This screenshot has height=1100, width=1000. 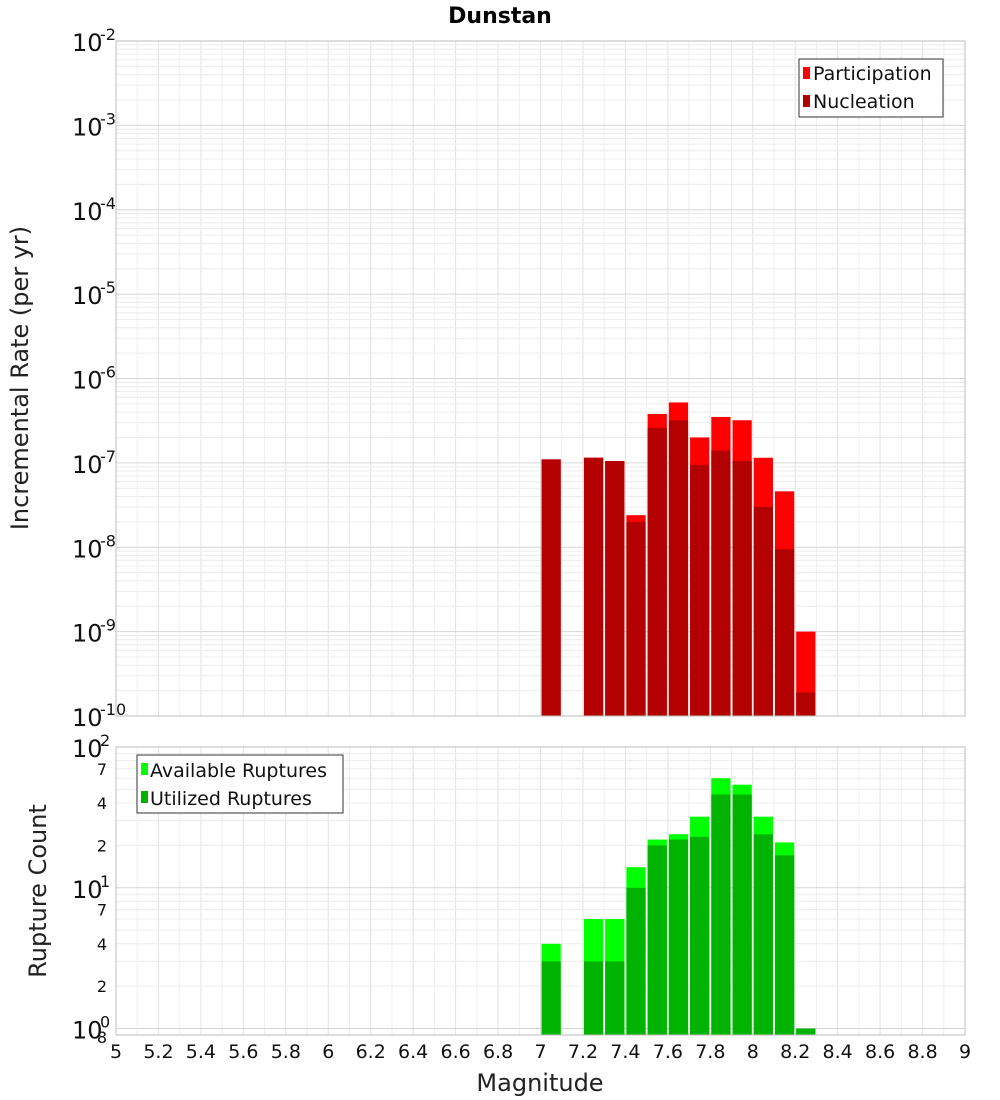 What do you see at coordinates (108, 287) in the screenshot?
I see `top-y-tick-exp: -5` at bounding box center [108, 287].